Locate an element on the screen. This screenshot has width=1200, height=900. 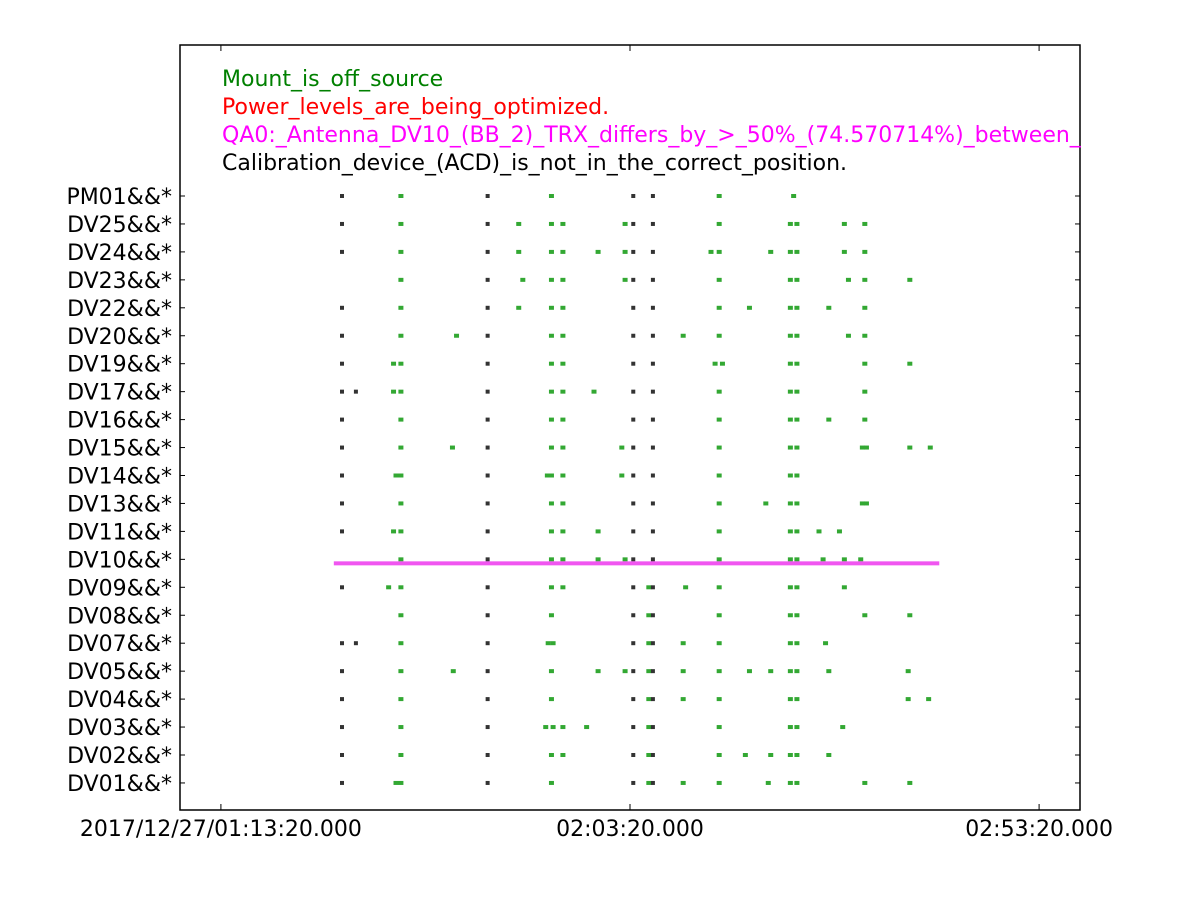
legend-entry: Power_levels_are_being_optimized. is located at coordinates (415, 107).